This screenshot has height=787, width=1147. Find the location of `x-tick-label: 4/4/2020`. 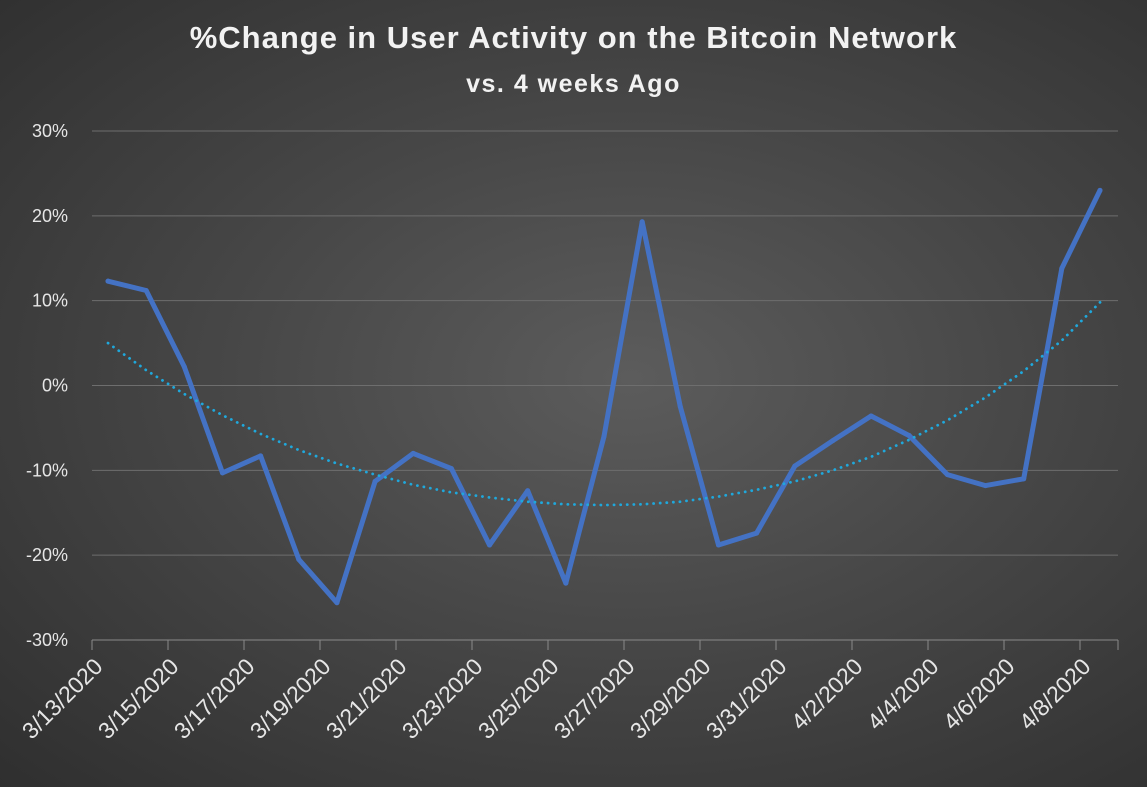

x-tick-label: 4/4/2020 is located at coordinates (903, 694).